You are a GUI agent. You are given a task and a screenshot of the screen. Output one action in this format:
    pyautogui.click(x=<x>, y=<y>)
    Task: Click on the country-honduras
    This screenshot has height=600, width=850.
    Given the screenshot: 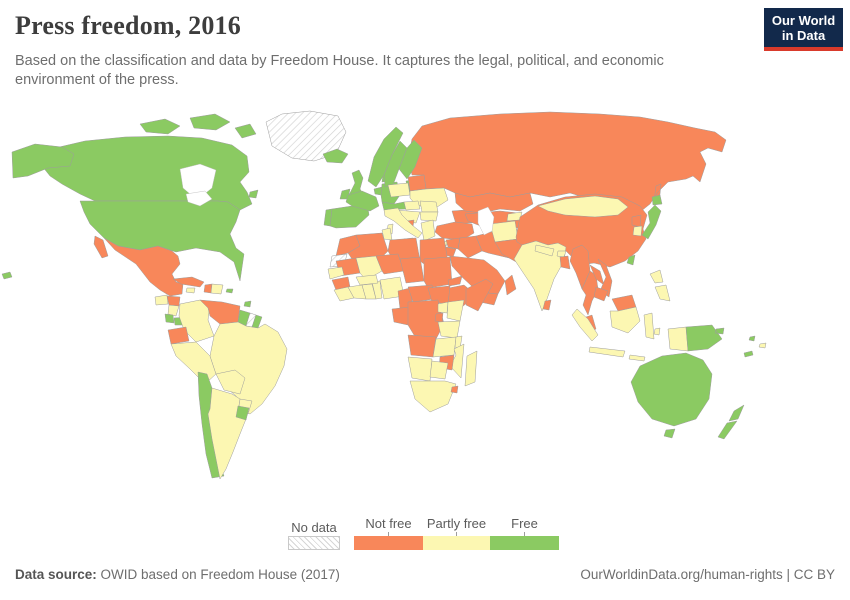 What is the action you would take?
    pyautogui.click(x=173, y=301)
    